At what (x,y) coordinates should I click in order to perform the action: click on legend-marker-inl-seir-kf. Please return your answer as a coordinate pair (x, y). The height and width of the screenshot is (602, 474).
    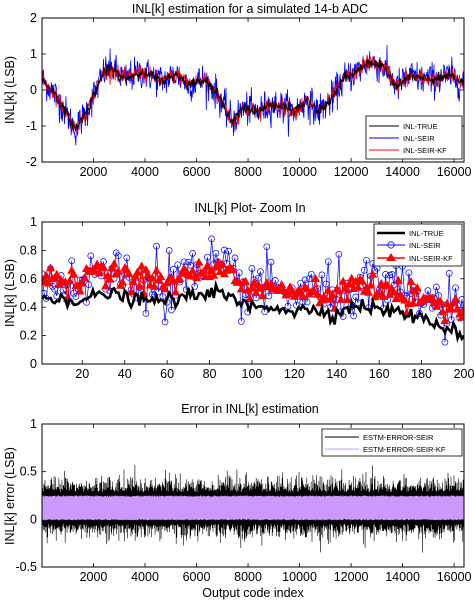
    Looking at the image, I should click on (391, 257).